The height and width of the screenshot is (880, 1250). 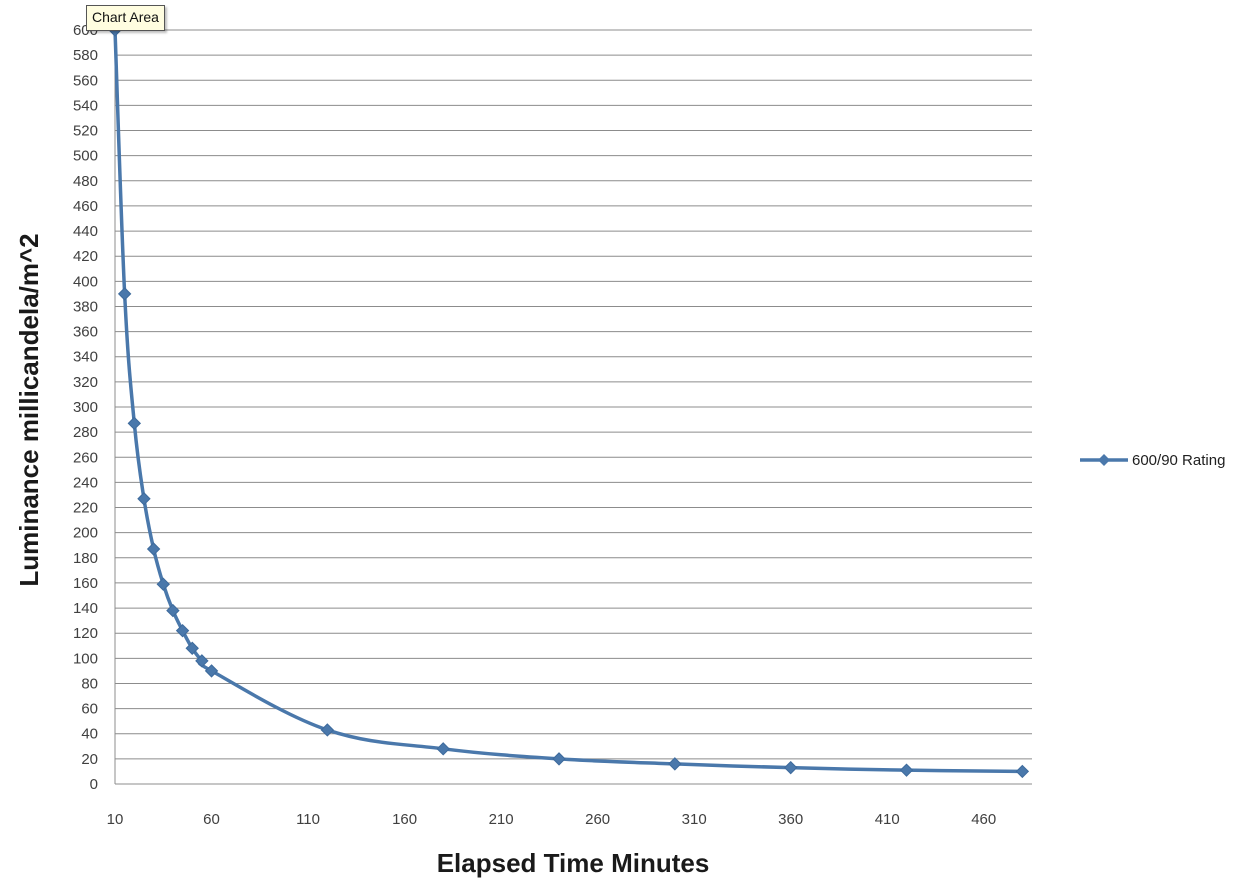 What do you see at coordinates (1104, 460) in the screenshot?
I see `legend-marker-icon` at bounding box center [1104, 460].